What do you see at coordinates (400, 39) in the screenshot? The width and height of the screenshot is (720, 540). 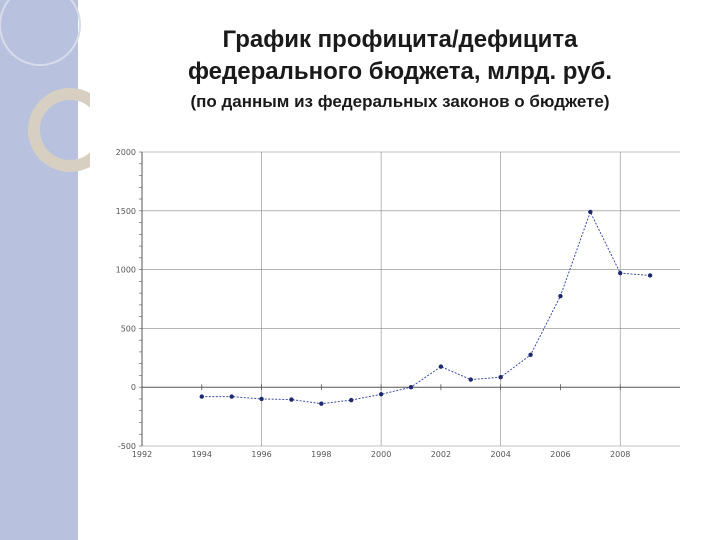 I see `slide-title-line1: График профицита/дефицита` at bounding box center [400, 39].